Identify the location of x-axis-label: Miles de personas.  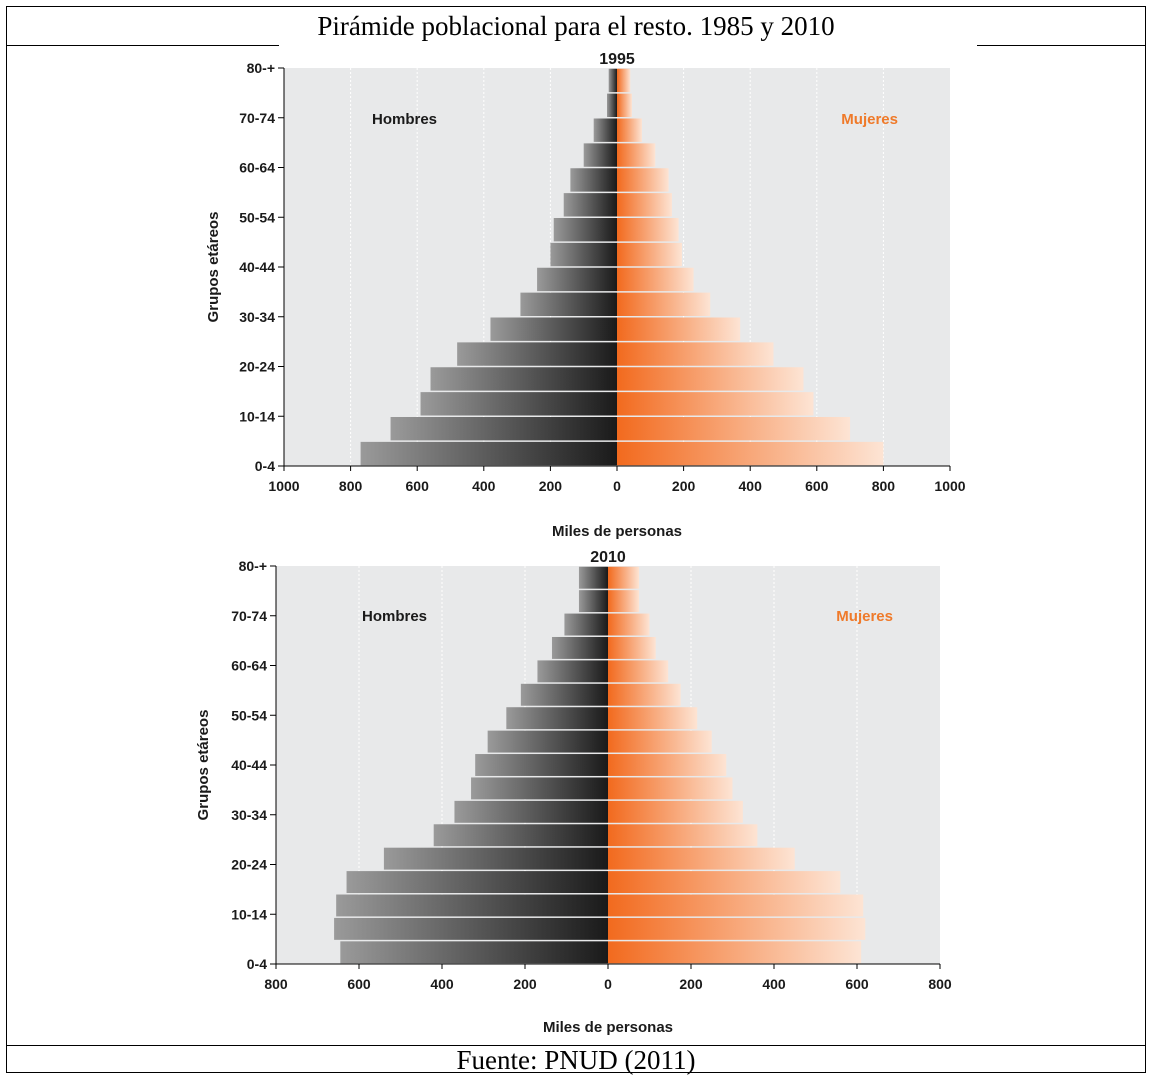
(617, 531).